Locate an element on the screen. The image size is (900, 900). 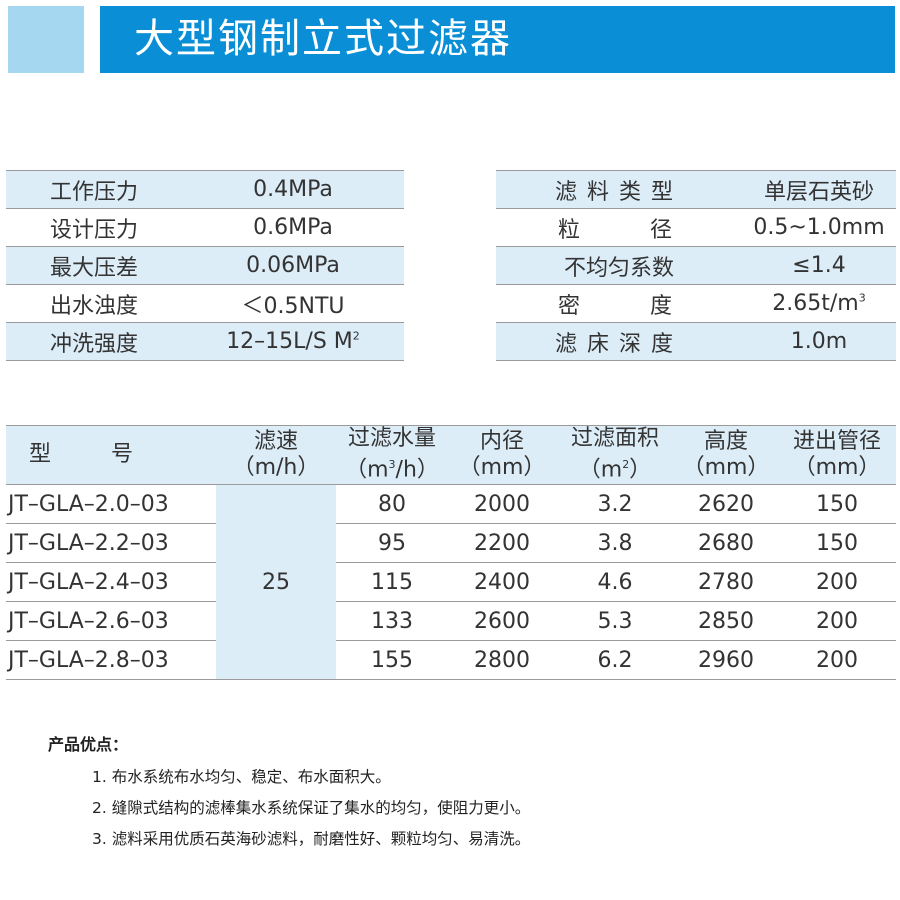
spec-value: 0.6MPa is located at coordinates (293, 227).